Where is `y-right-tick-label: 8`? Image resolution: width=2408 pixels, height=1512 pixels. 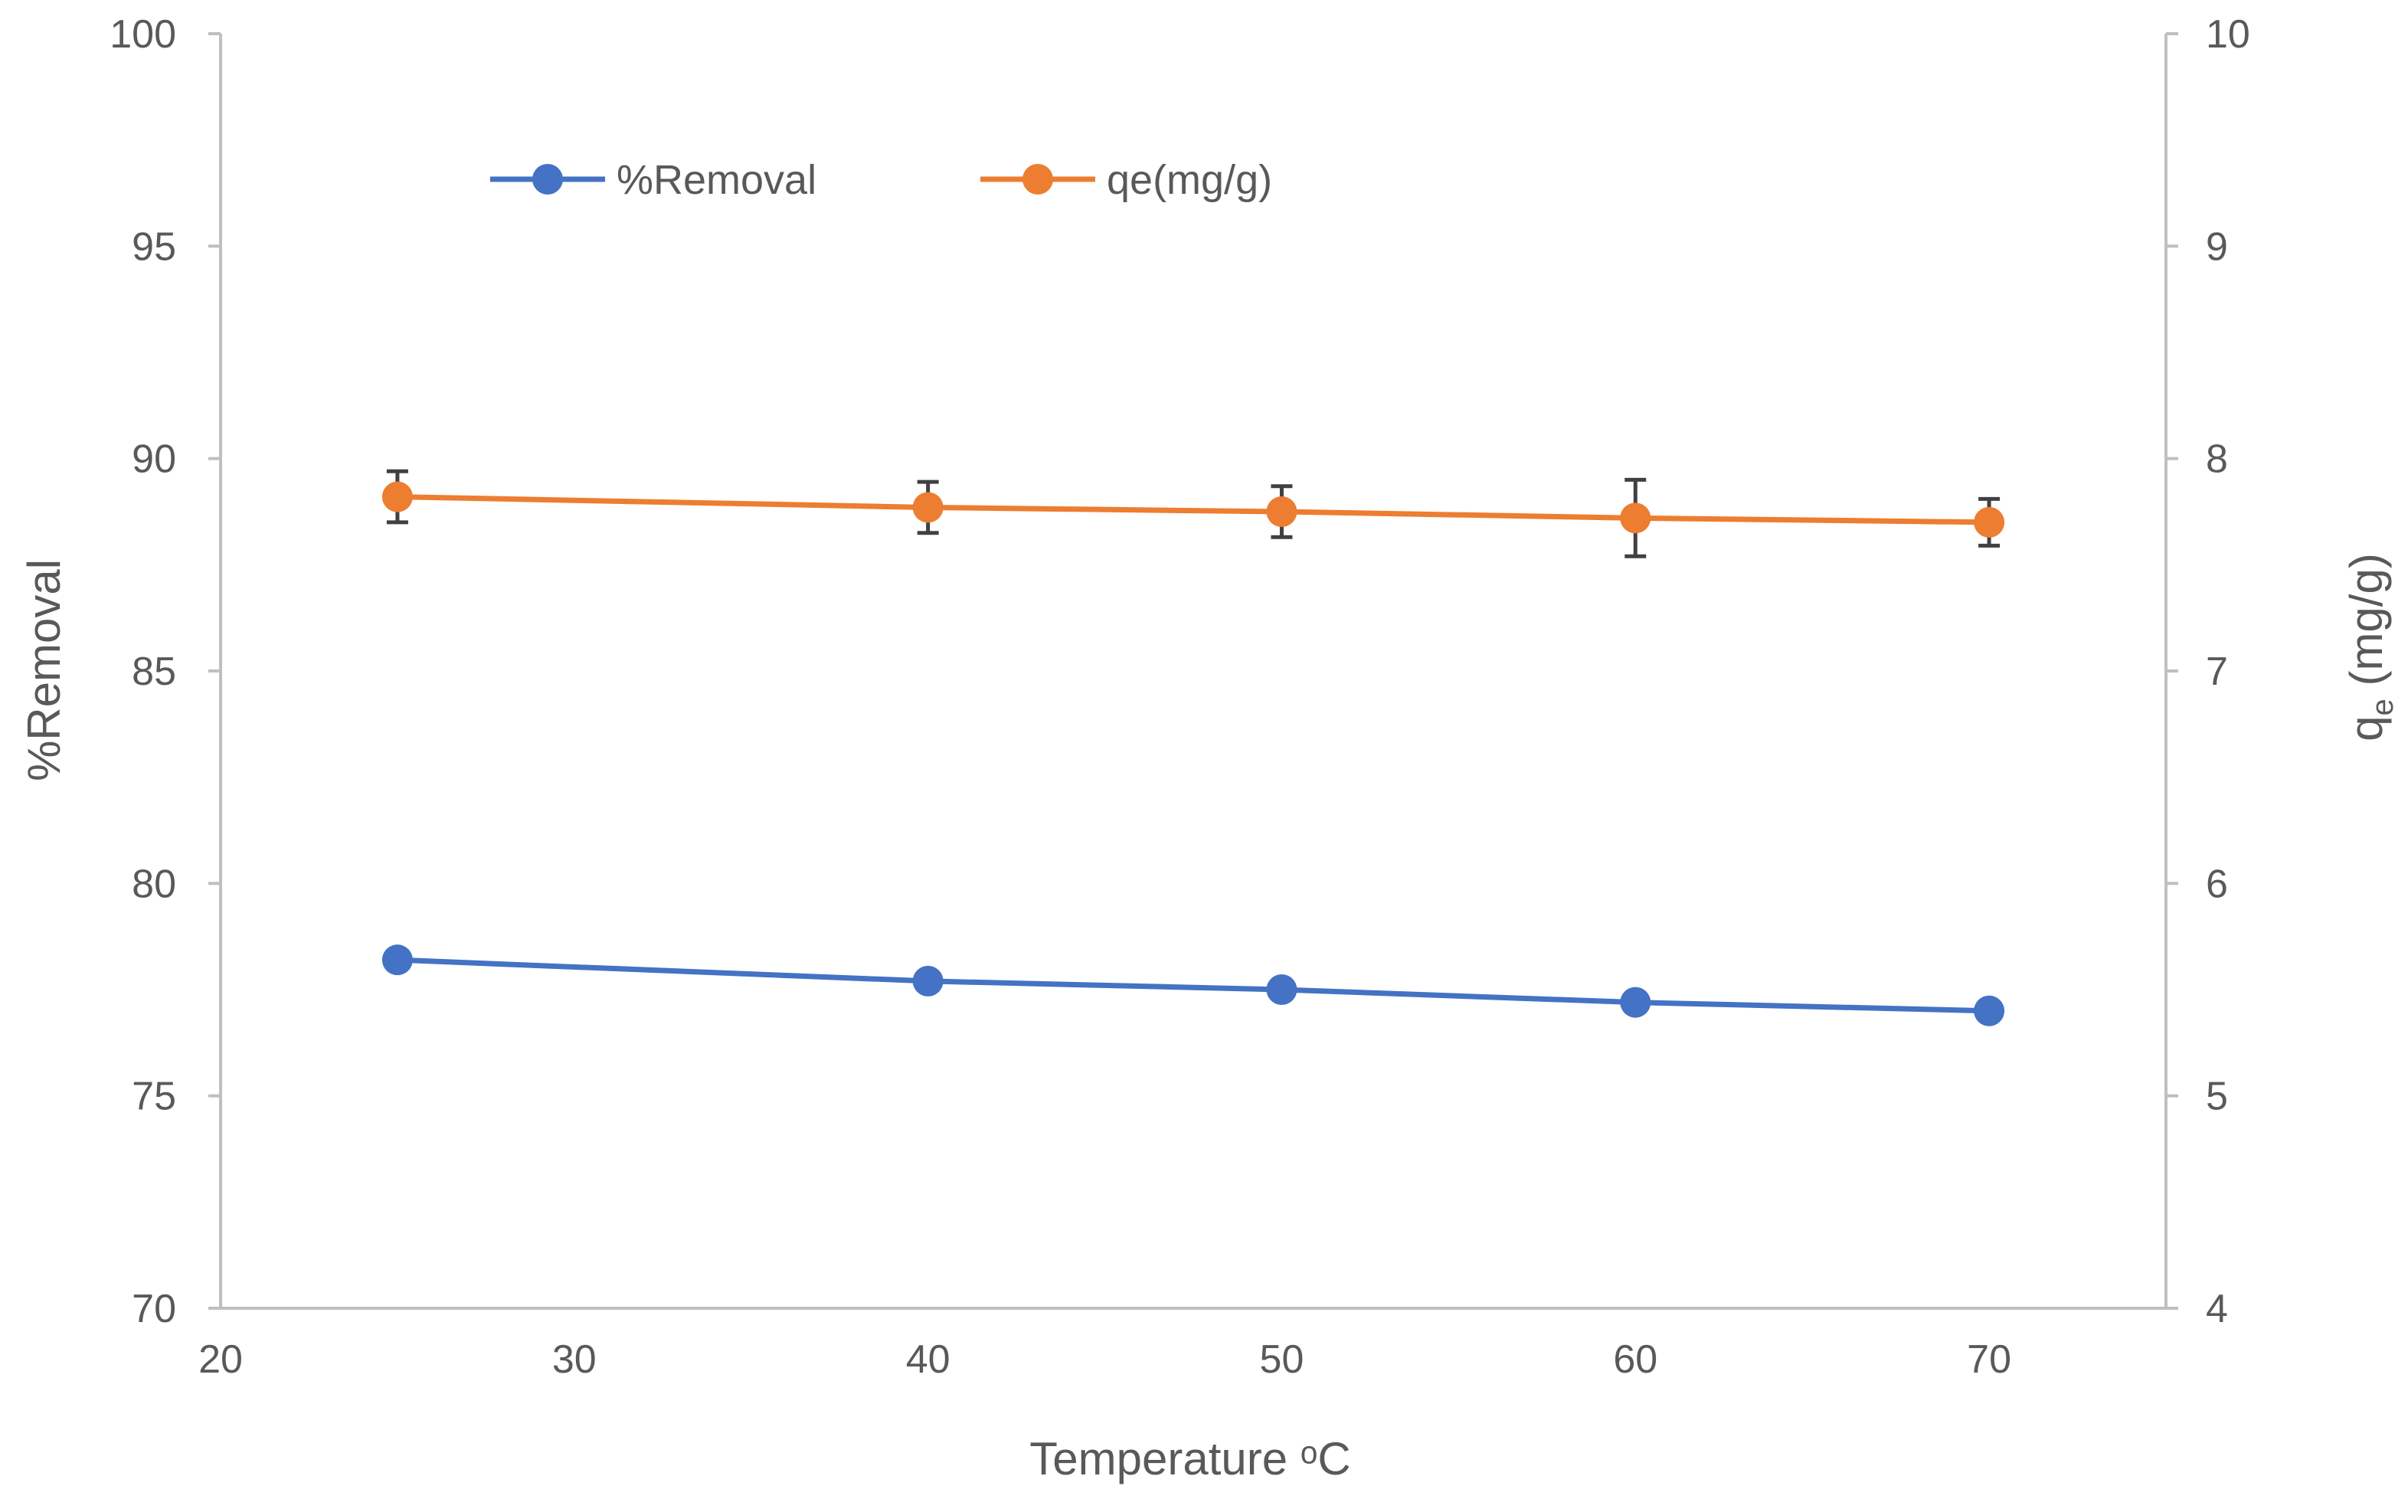 y-right-tick-label: 8 is located at coordinates (2217, 460).